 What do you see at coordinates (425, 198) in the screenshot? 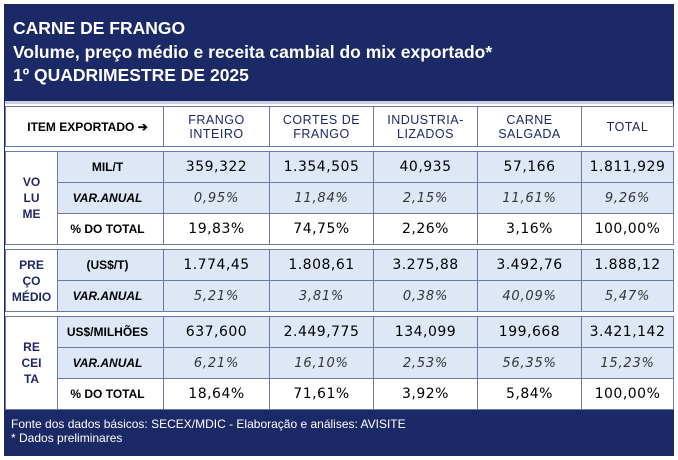
I see `table-cell: 2,15%` at bounding box center [425, 198].